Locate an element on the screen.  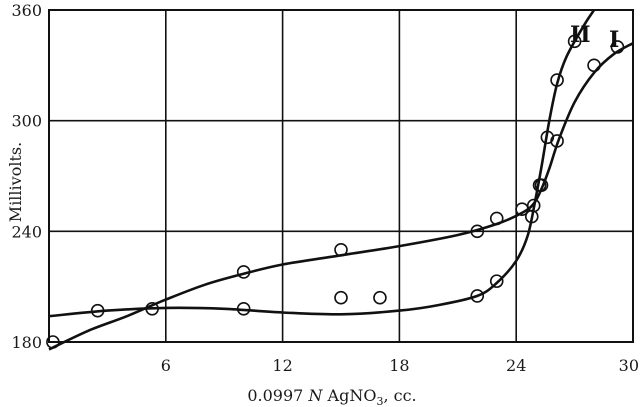
x-tick-label: 18 is located at coordinates (399, 365).